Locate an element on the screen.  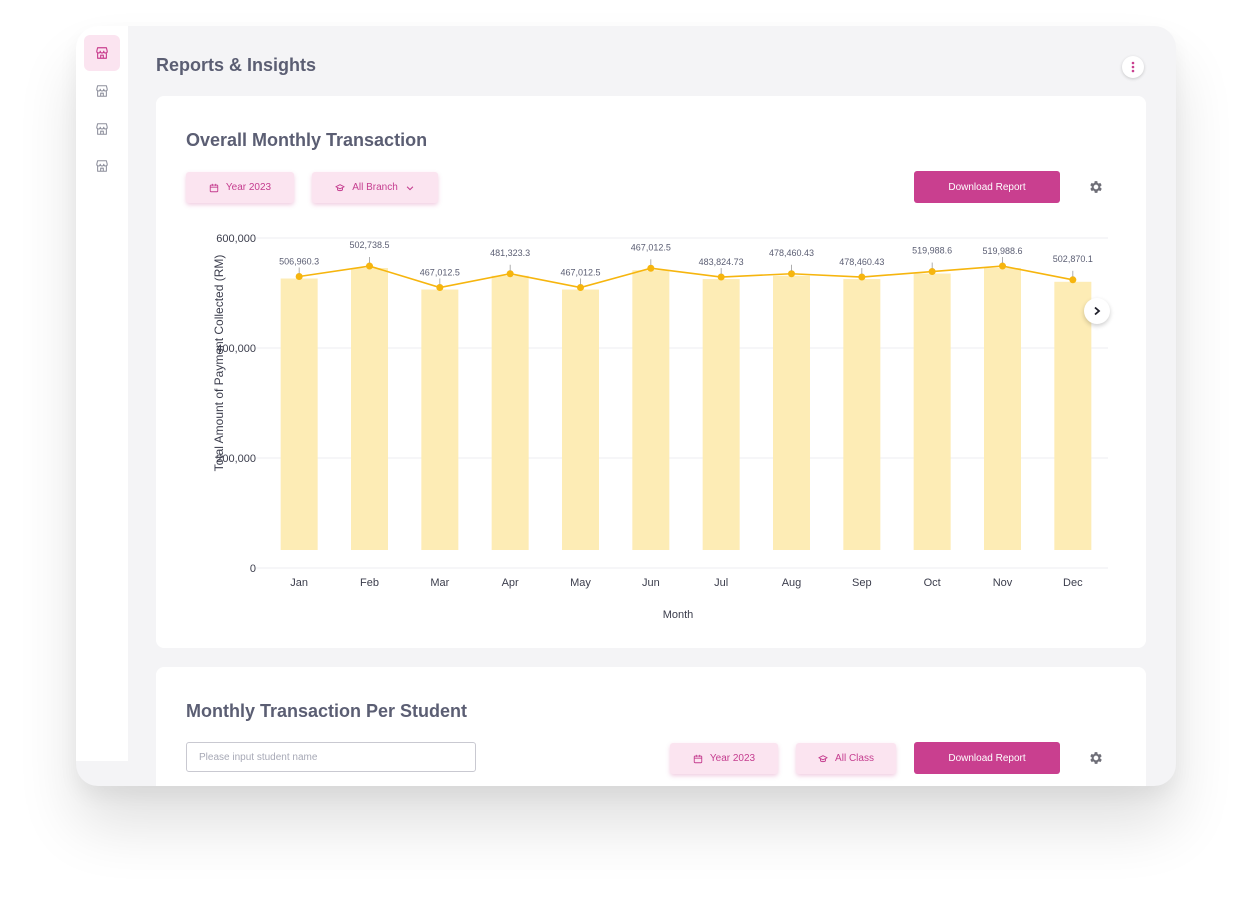
x-tick-label: Apr is located at coordinates (510, 583).